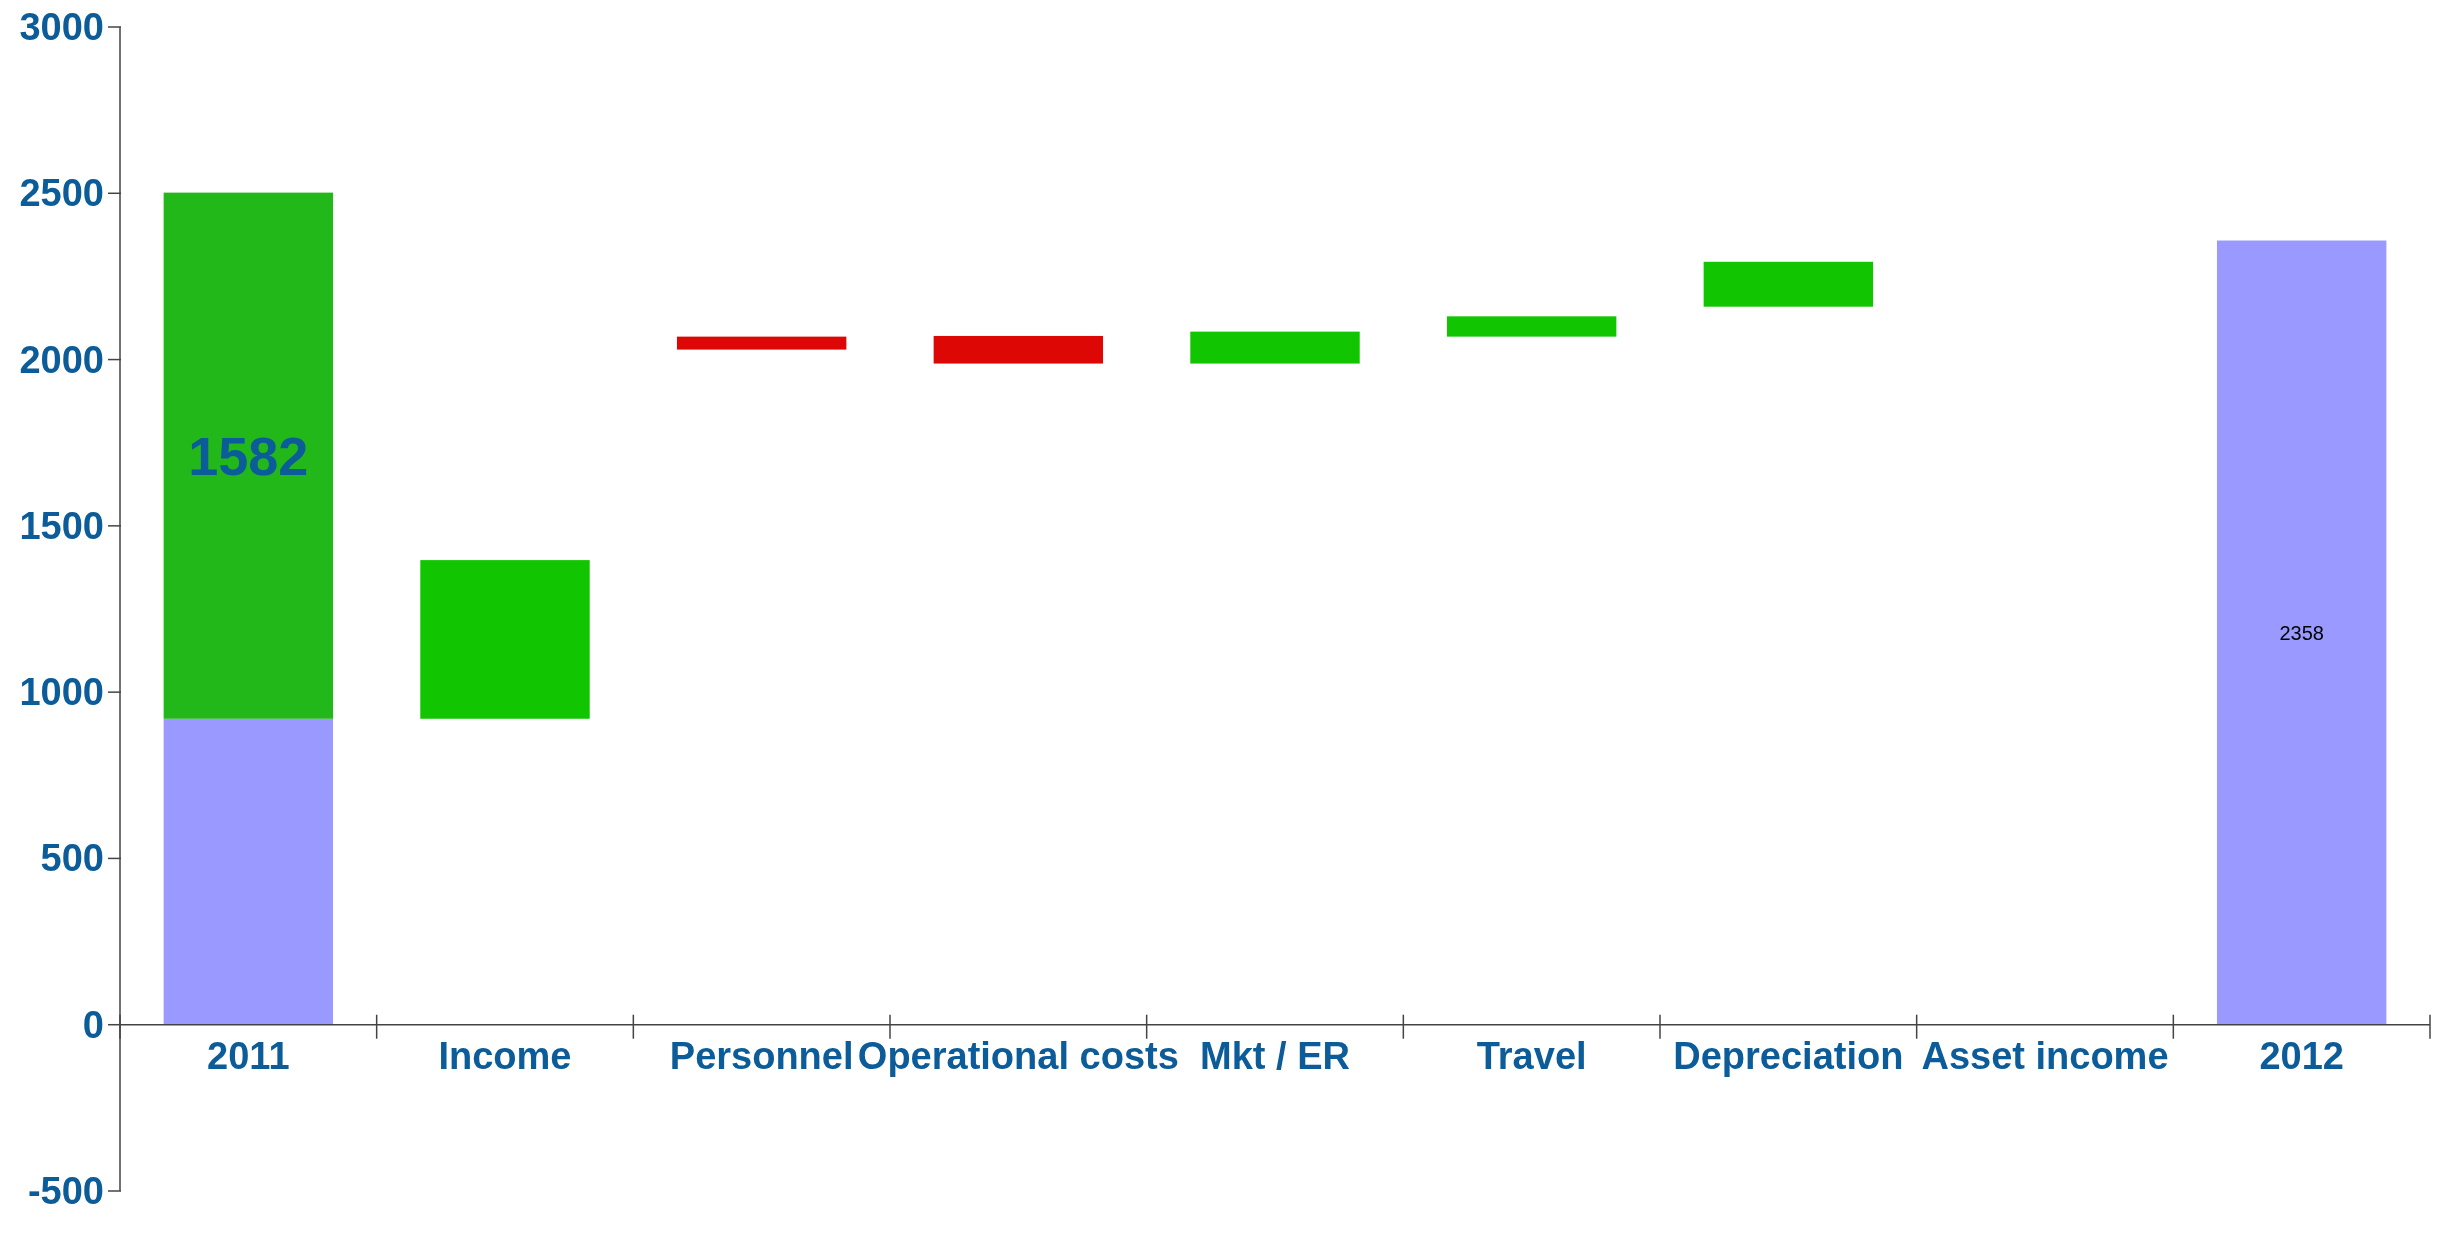 The width and height of the screenshot is (2444, 1243). What do you see at coordinates (2045, 1055) in the screenshot?
I see `x-tick-label: Asset income` at bounding box center [2045, 1055].